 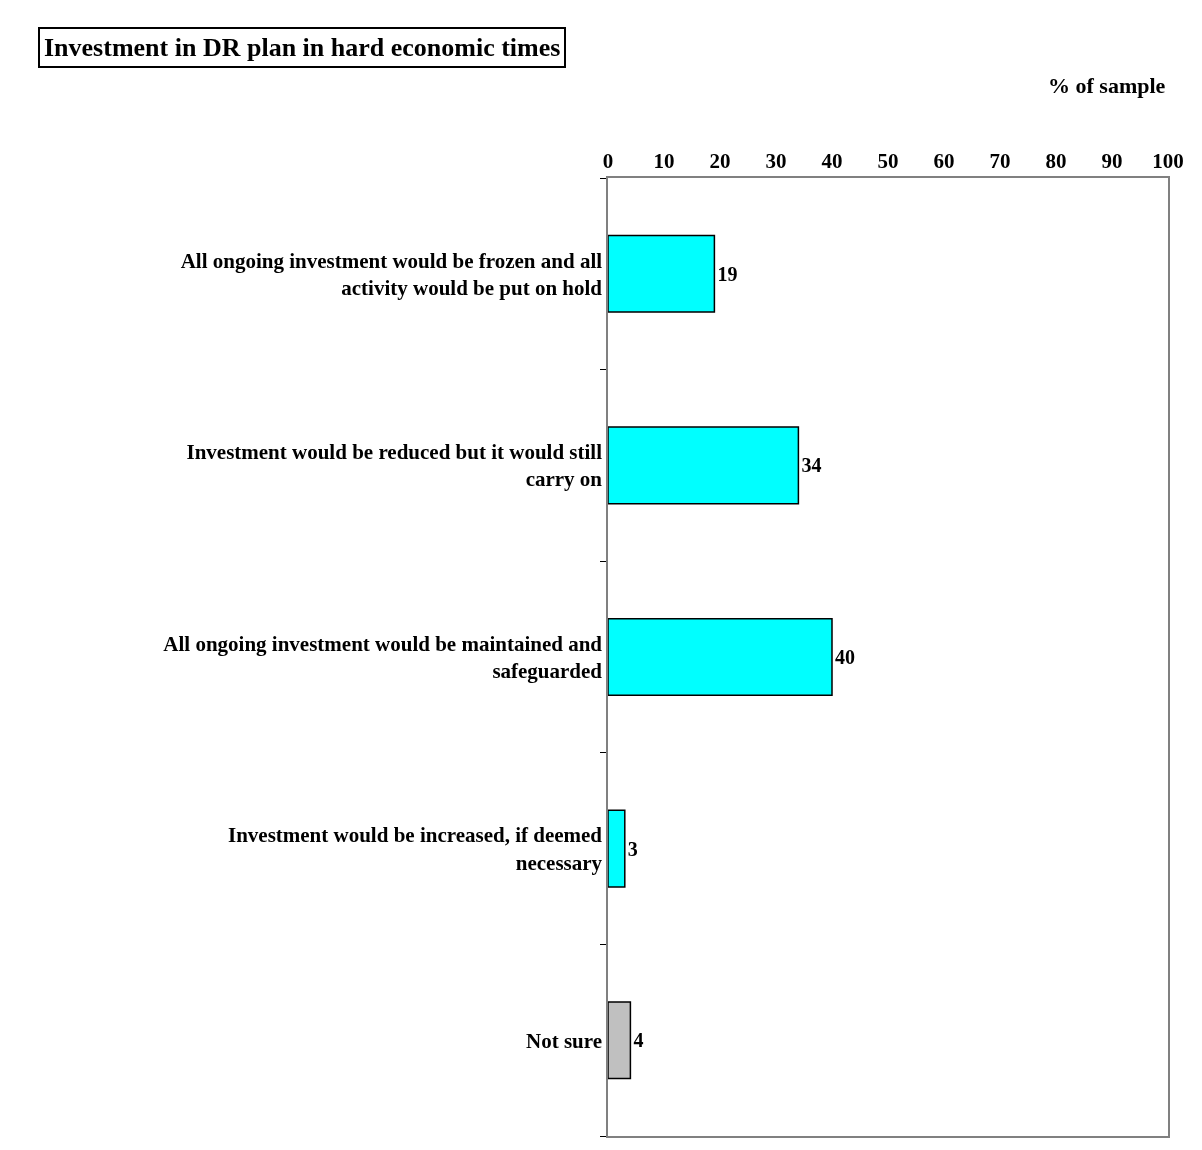 I want to click on y-tick-label: Investment would be increased, if deemed necessary, so click(x=415, y=849).